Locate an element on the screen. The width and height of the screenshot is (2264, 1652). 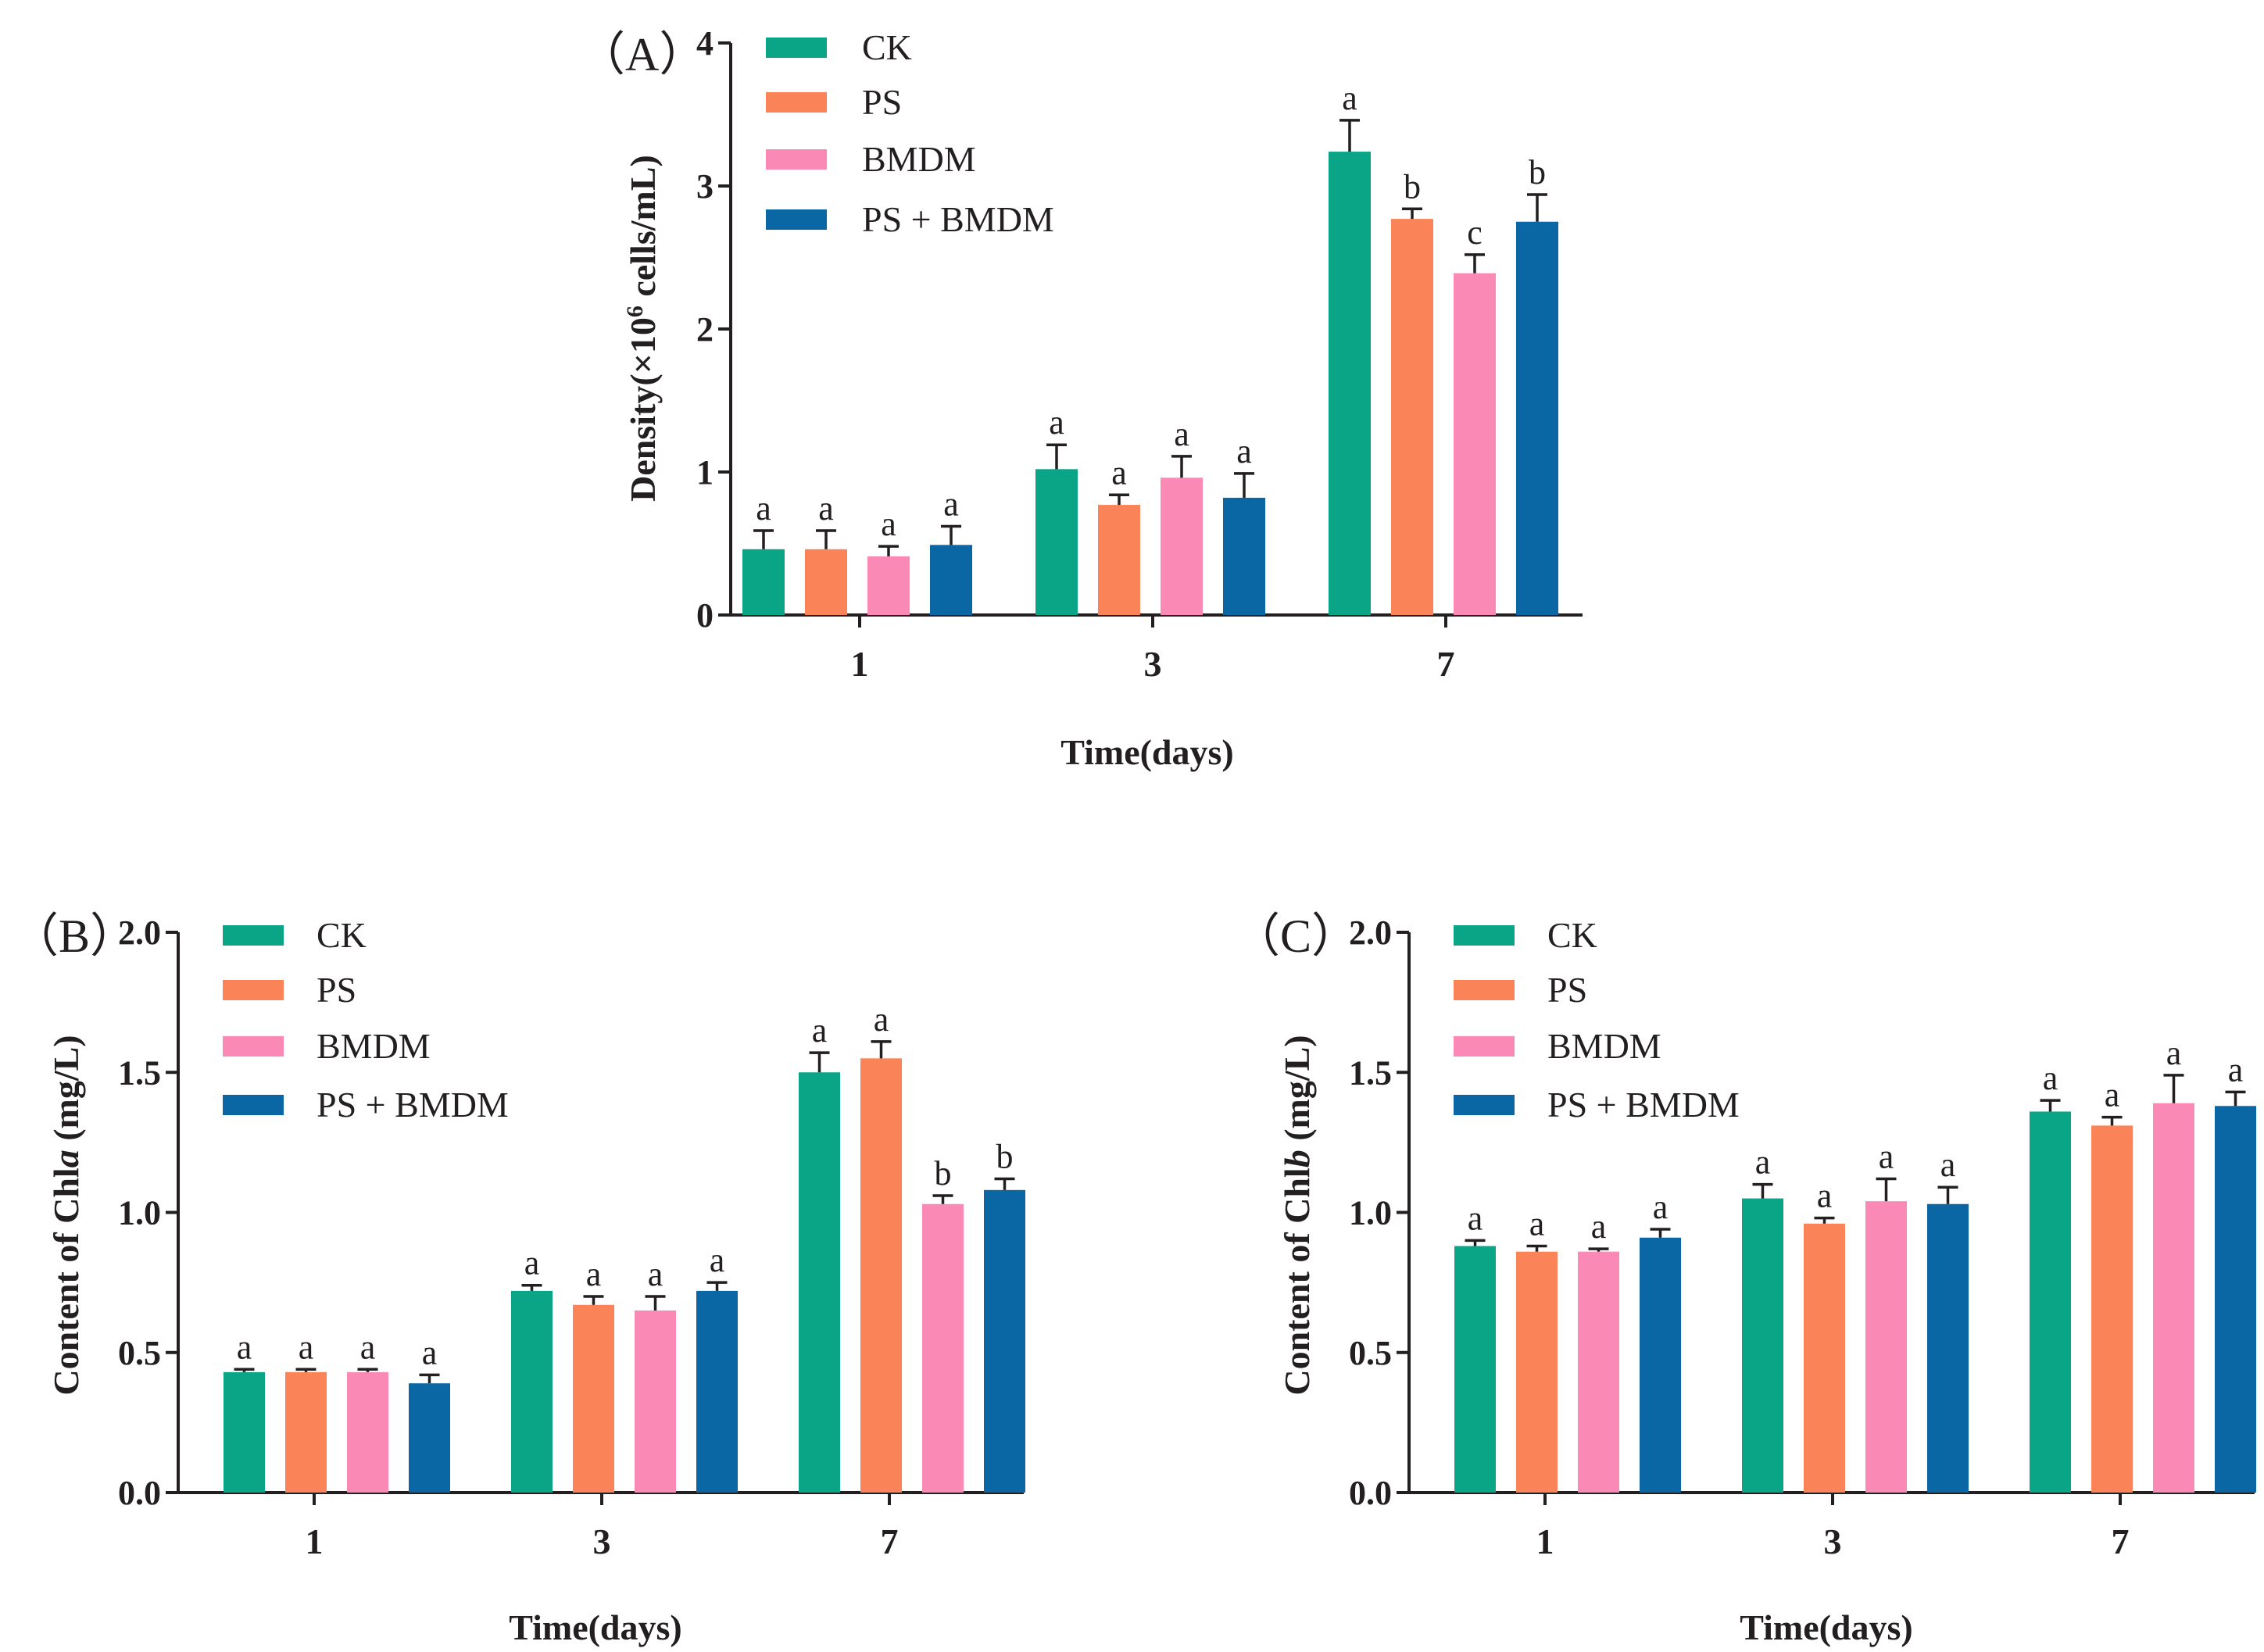
y-tick-label: 4 is located at coordinates (705, 43).